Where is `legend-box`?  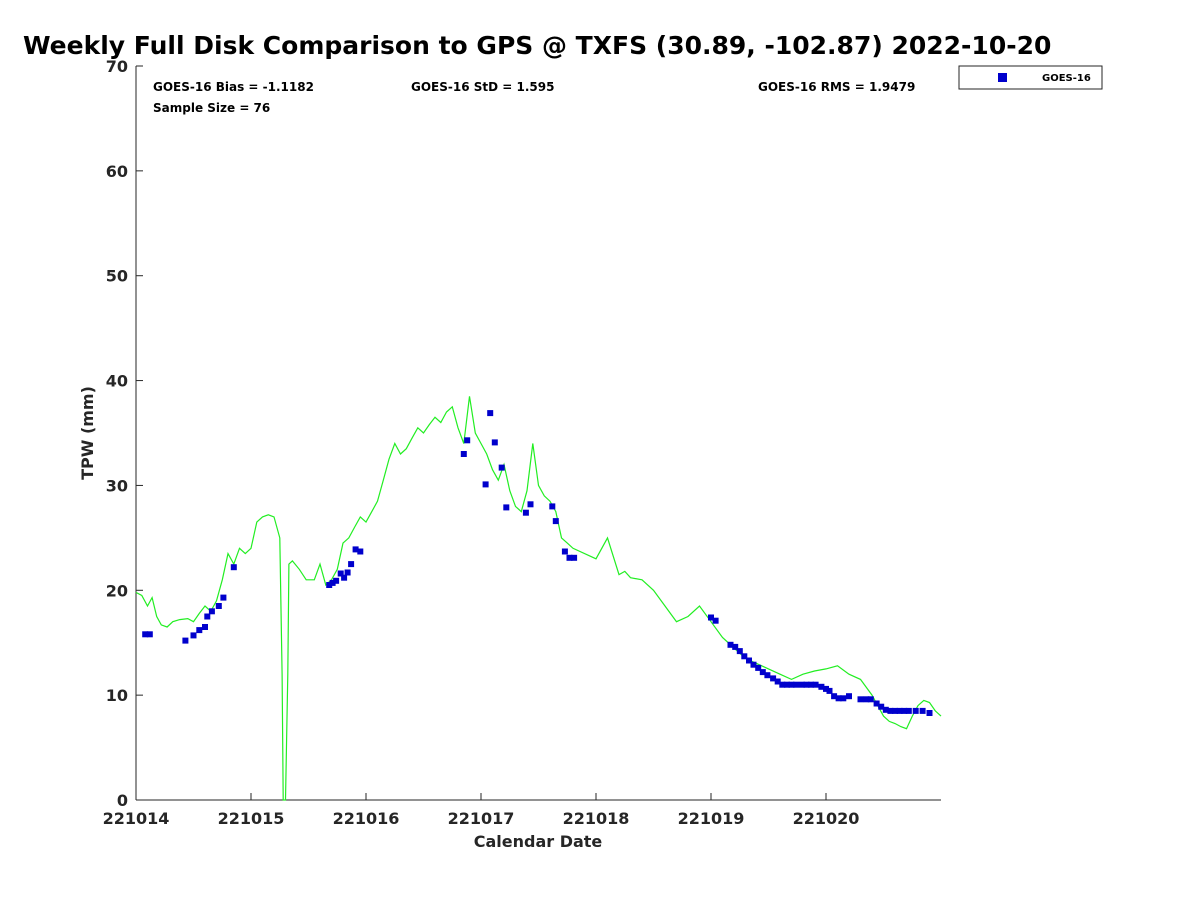 legend-box is located at coordinates (1030, 77).